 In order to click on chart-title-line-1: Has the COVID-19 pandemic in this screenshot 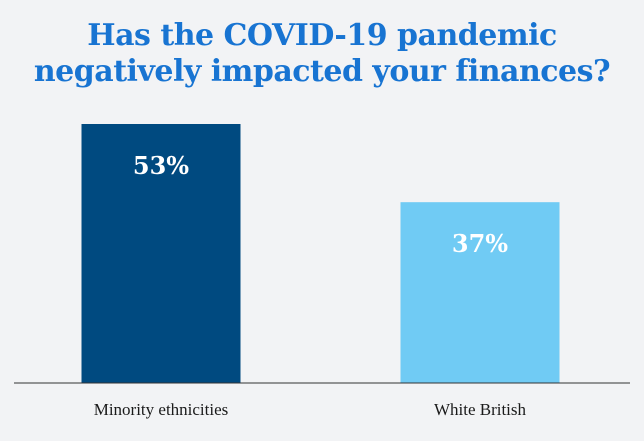, I will do `click(322, 35)`.